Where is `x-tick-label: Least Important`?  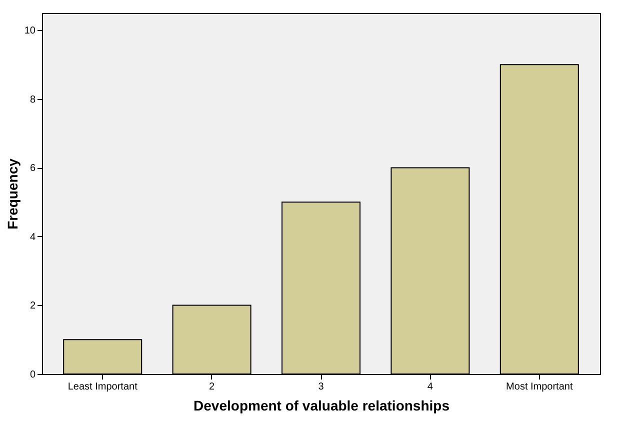
x-tick-label: Least Important is located at coordinates (103, 387).